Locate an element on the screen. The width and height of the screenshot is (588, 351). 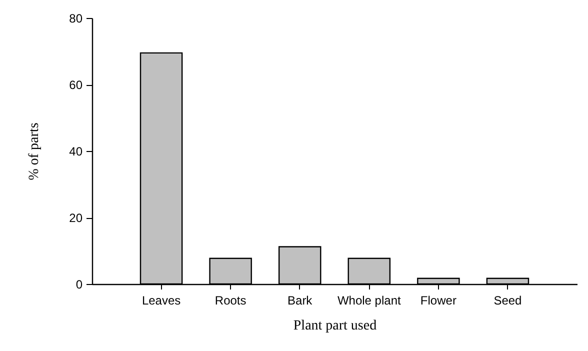
y-tick-label: 80 is located at coordinates (76, 19).